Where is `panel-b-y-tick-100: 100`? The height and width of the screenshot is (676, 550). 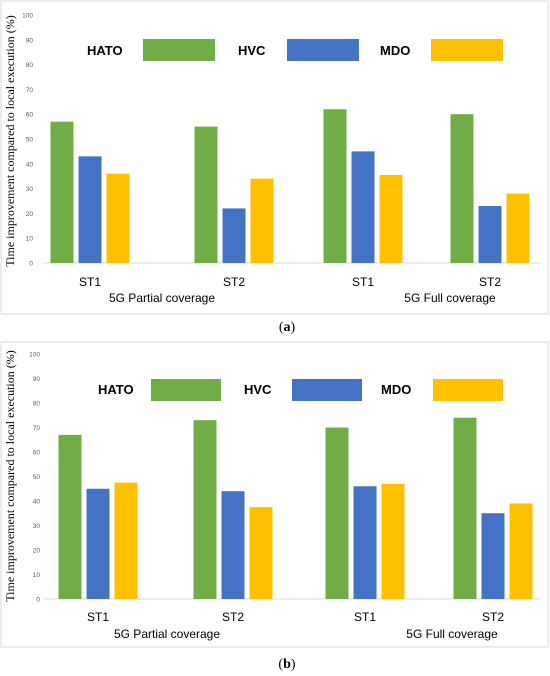 panel-b-y-tick-100: 100 is located at coordinates (34, 355).